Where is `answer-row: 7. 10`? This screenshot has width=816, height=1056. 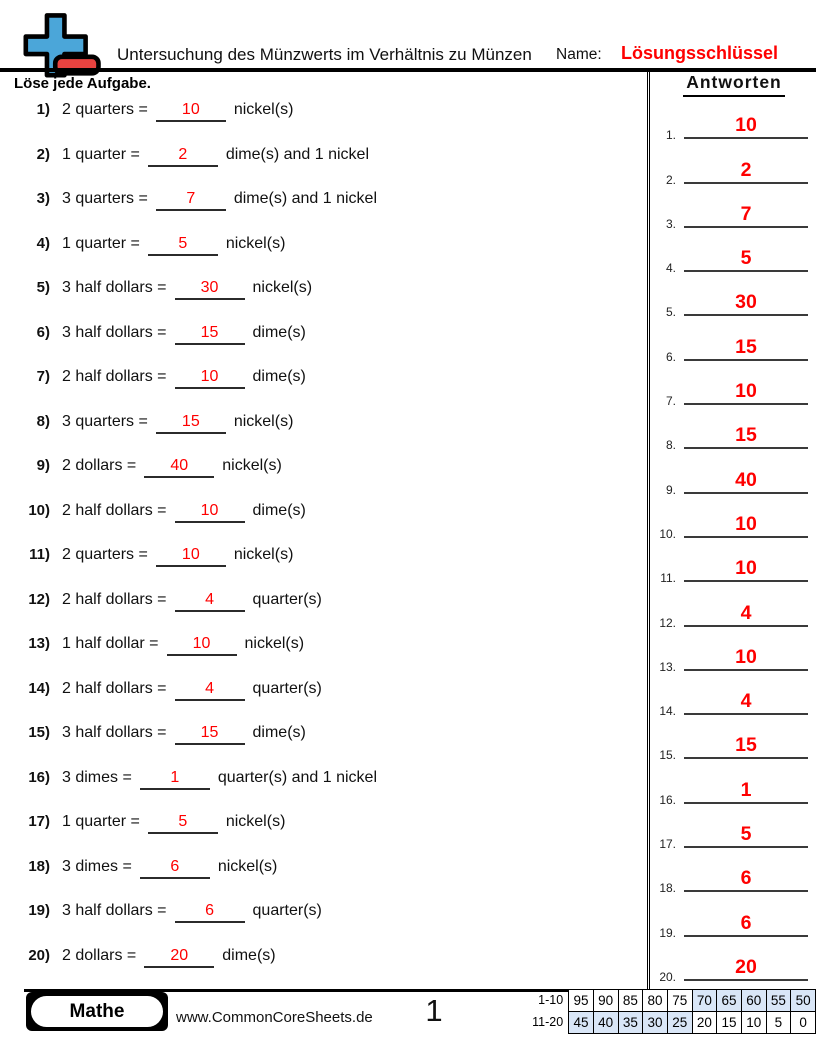
answer-row: 7. 10 is located at coordinates (732, 391).